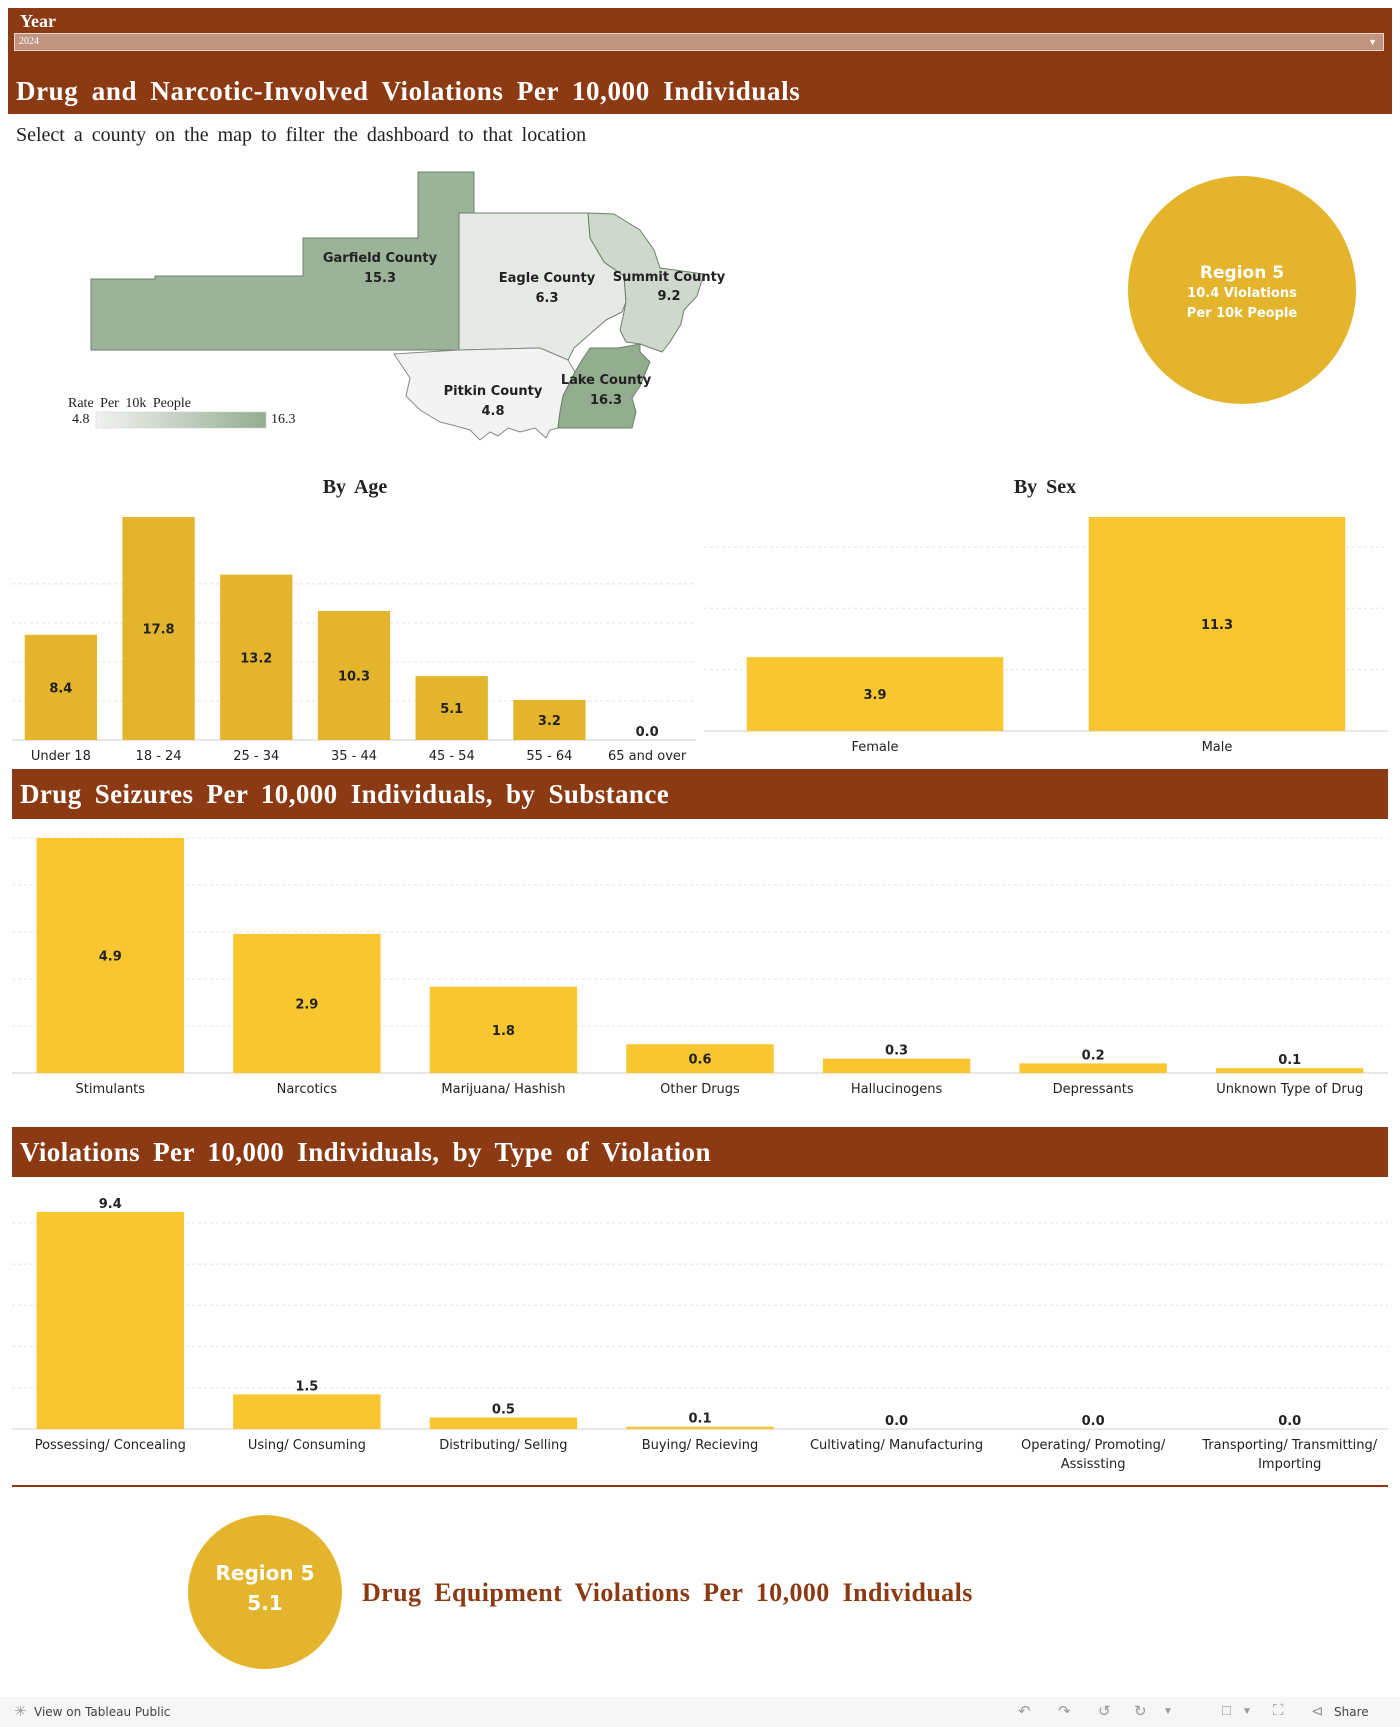 This screenshot has height=1727, width=1400. Describe the element at coordinates (29, 41) in the screenshot. I see `year-dropdown-value: 2024` at that location.